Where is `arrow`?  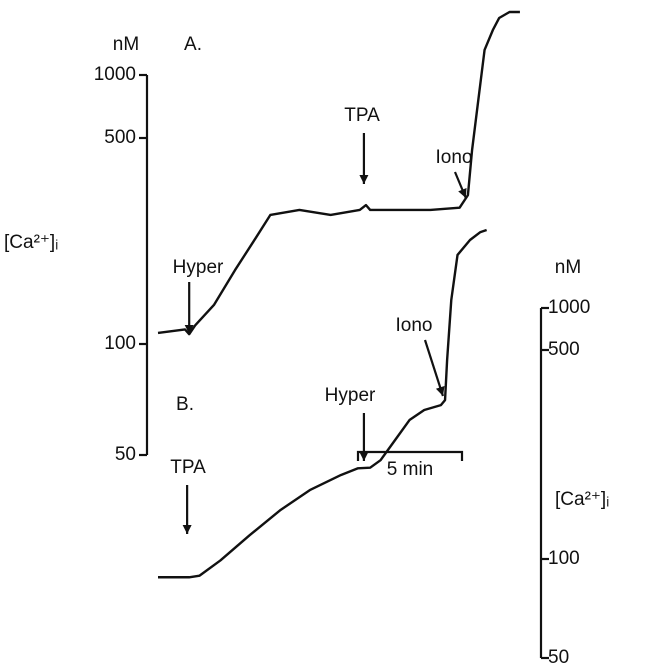
arrow is located at coordinates (434, 368).